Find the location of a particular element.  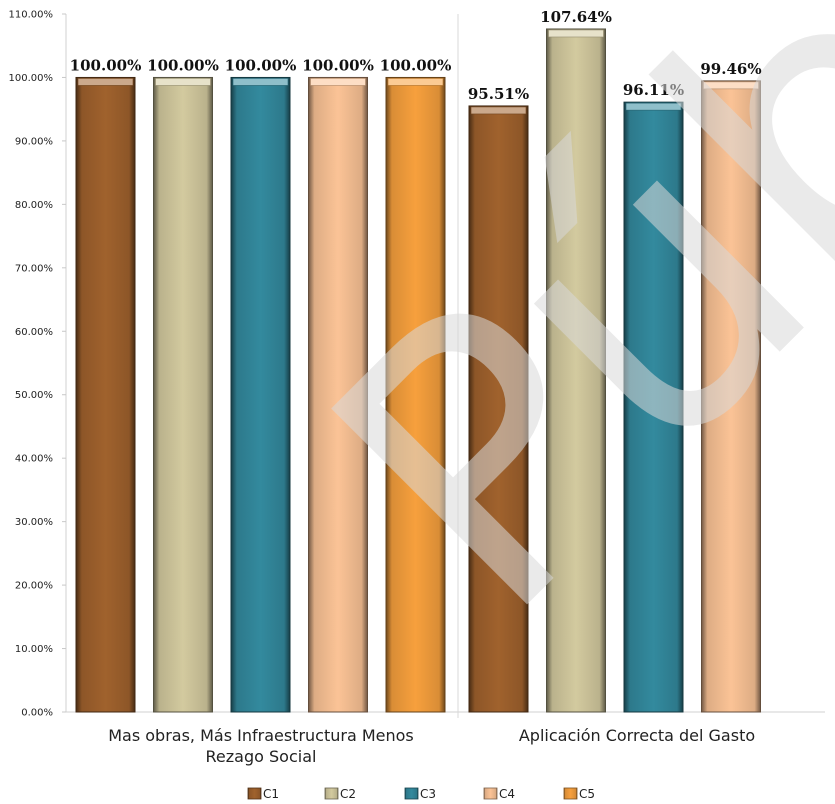

category-label: Mas obras, Más Infraestructura Menos is located at coordinates (261, 735).